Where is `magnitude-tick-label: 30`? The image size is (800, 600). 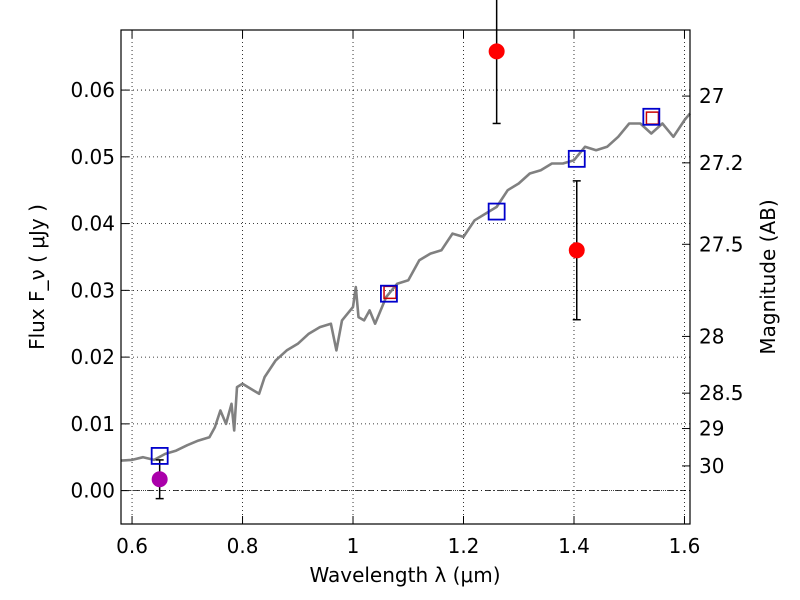
magnitude-tick-label: 30 is located at coordinates (711, 466).